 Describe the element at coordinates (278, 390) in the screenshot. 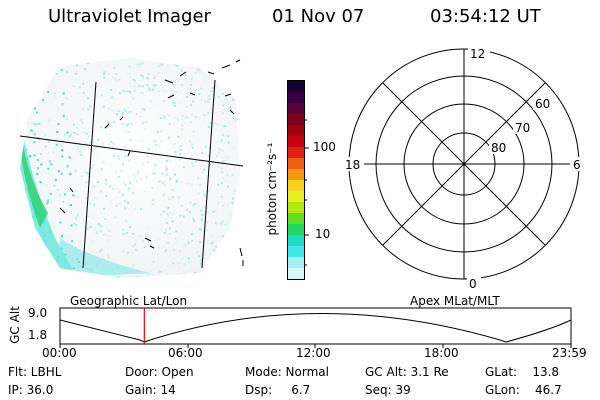

I see `dsp-info: Dsp: 6.7` at that location.